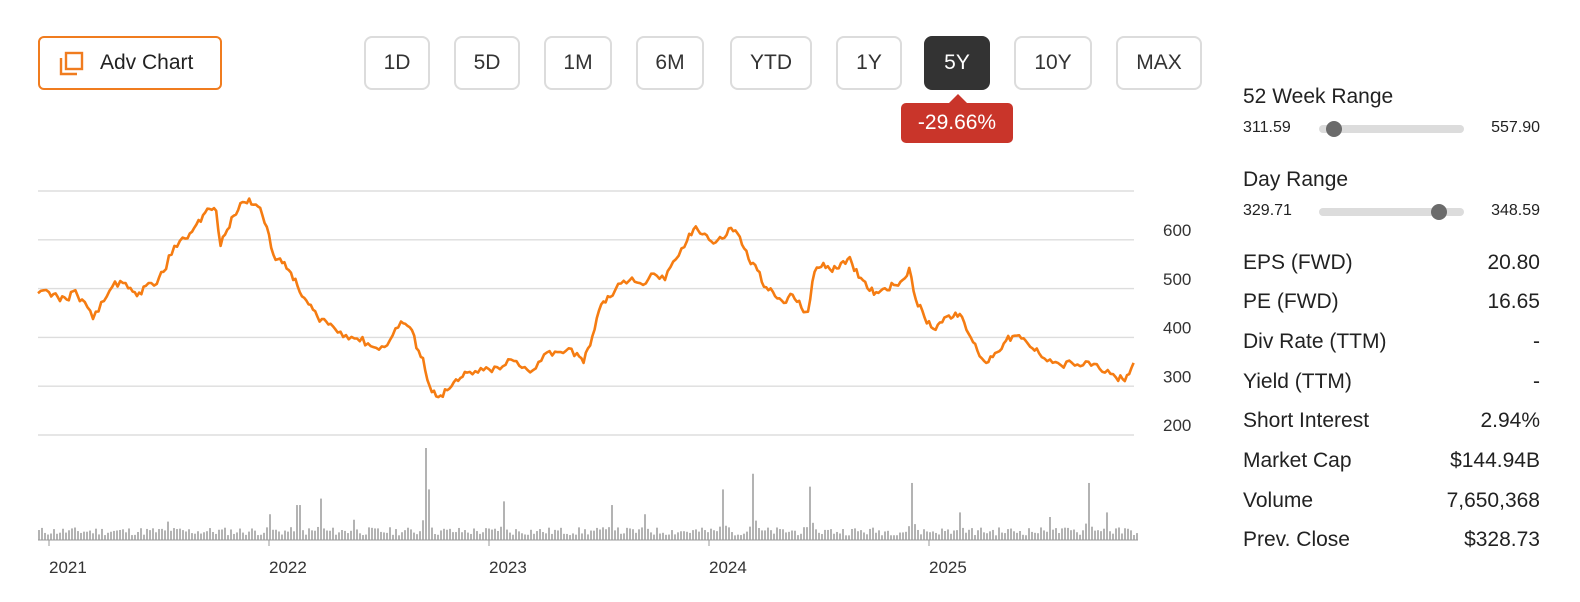  I want to click on stat-row-market-cap: Market Cap $144.94B, so click(1391, 464).